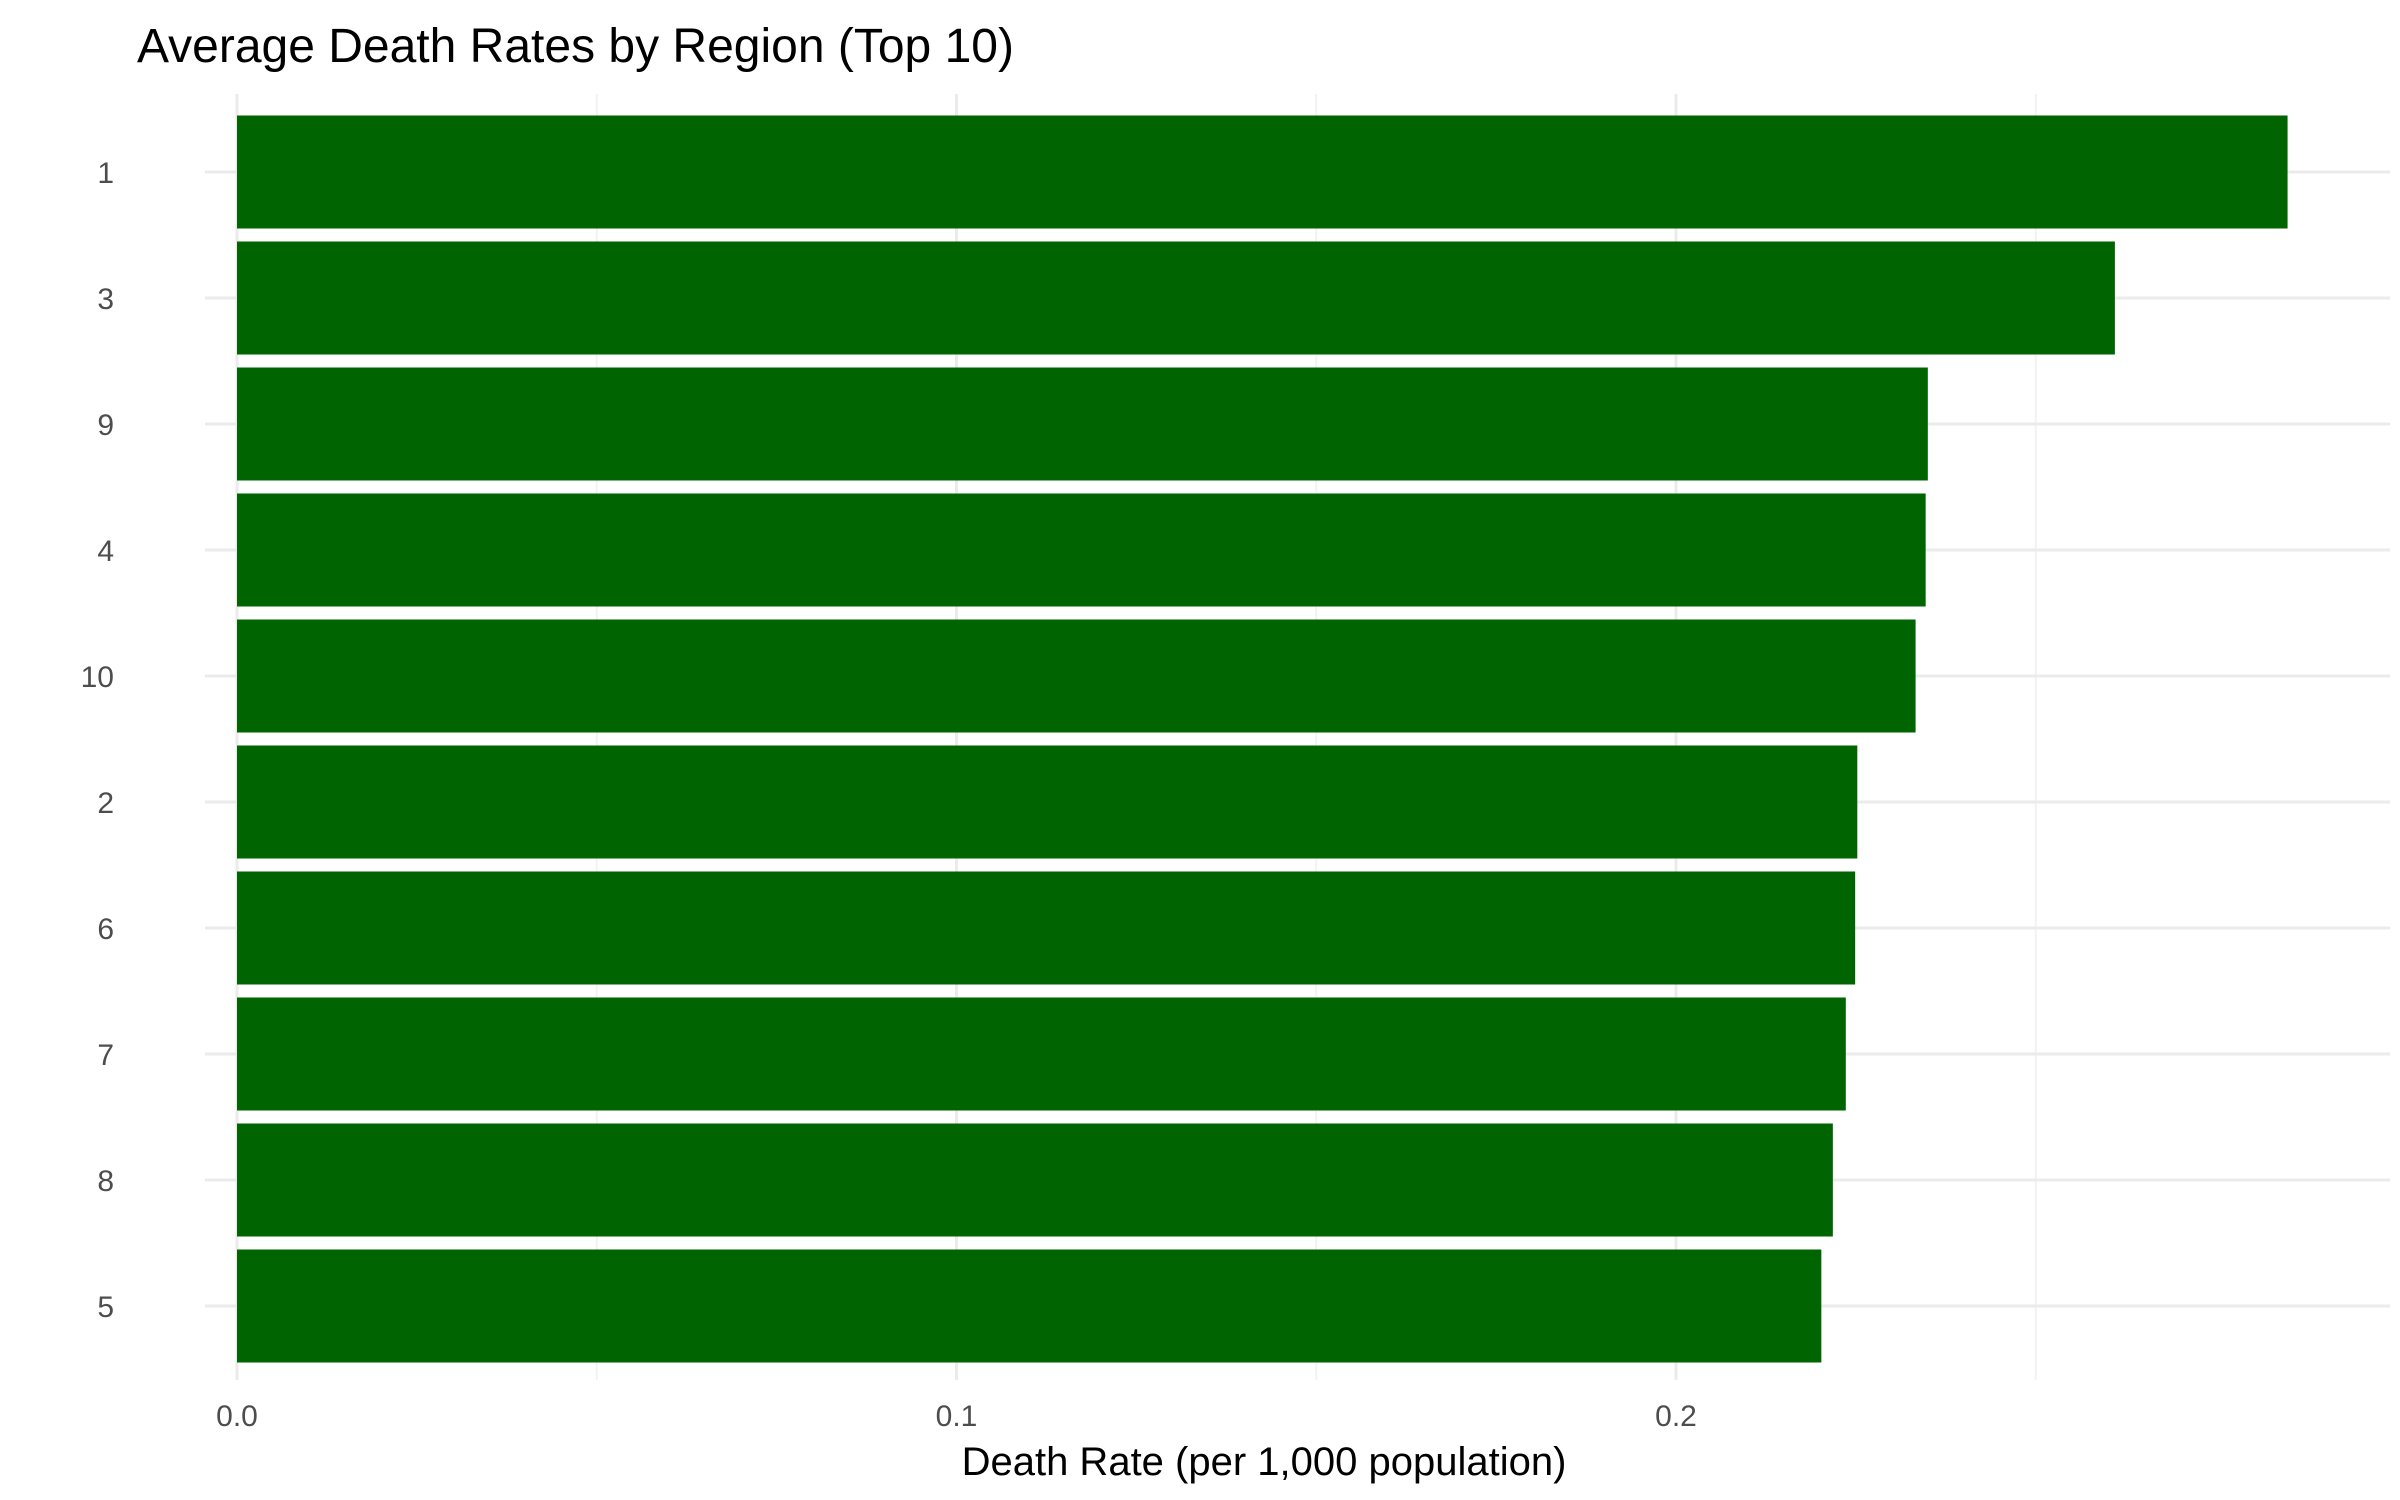 The image size is (2400, 1500). I want to click on y-tick-label: 5, so click(105, 1307).